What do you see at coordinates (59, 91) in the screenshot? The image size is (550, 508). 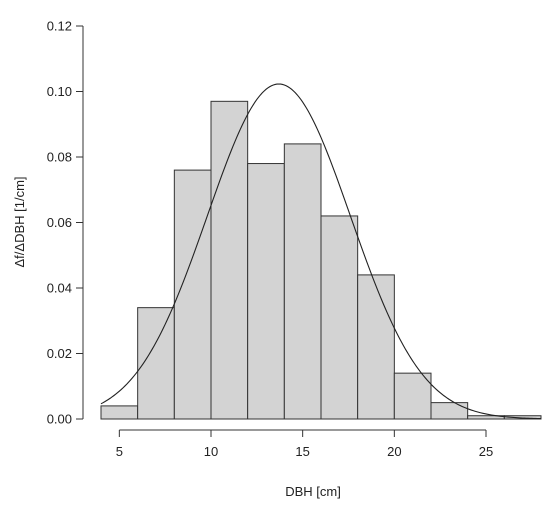 I see `y-tick-label: 0.10` at bounding box center [59, 91].